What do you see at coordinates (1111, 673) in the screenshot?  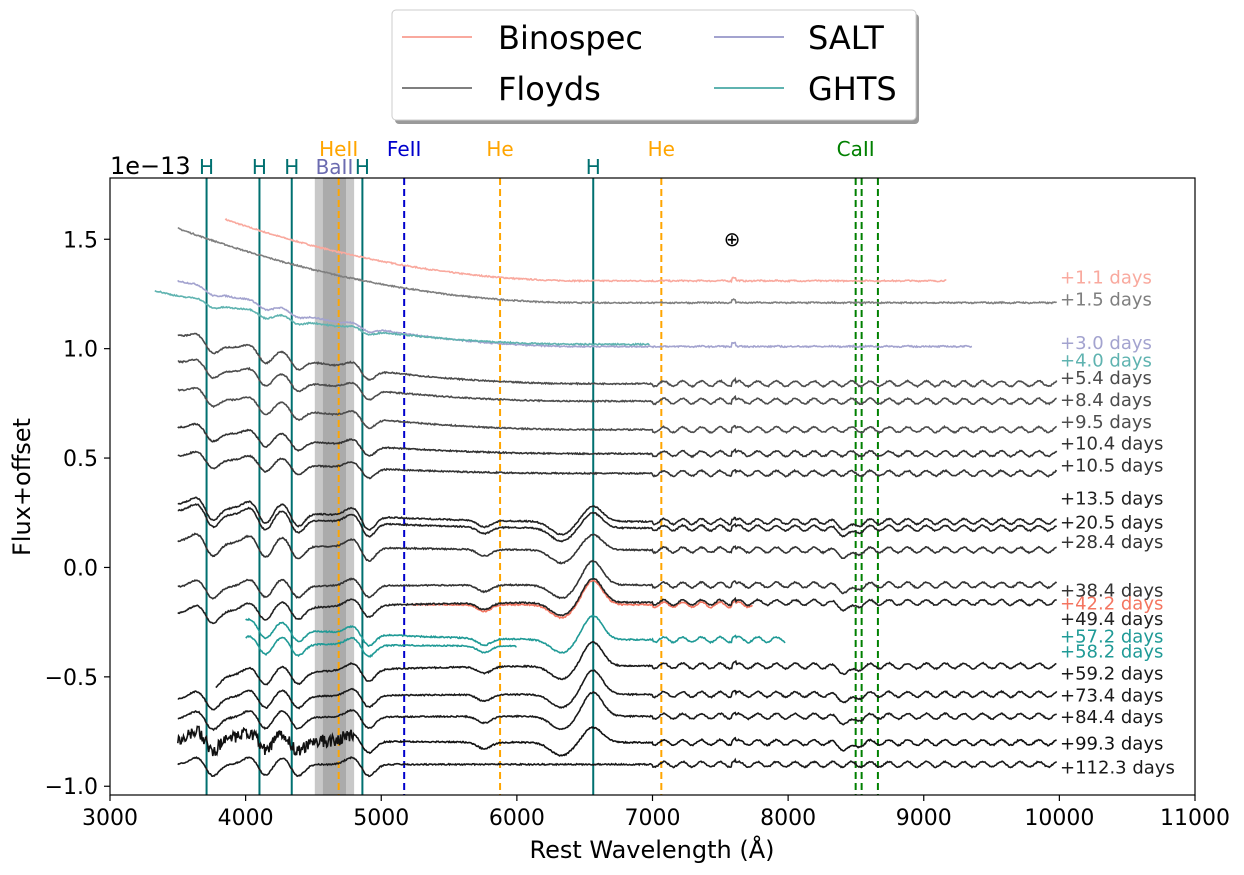 I see `series-label: +59.2 days` at bounding box center [1111, 673].